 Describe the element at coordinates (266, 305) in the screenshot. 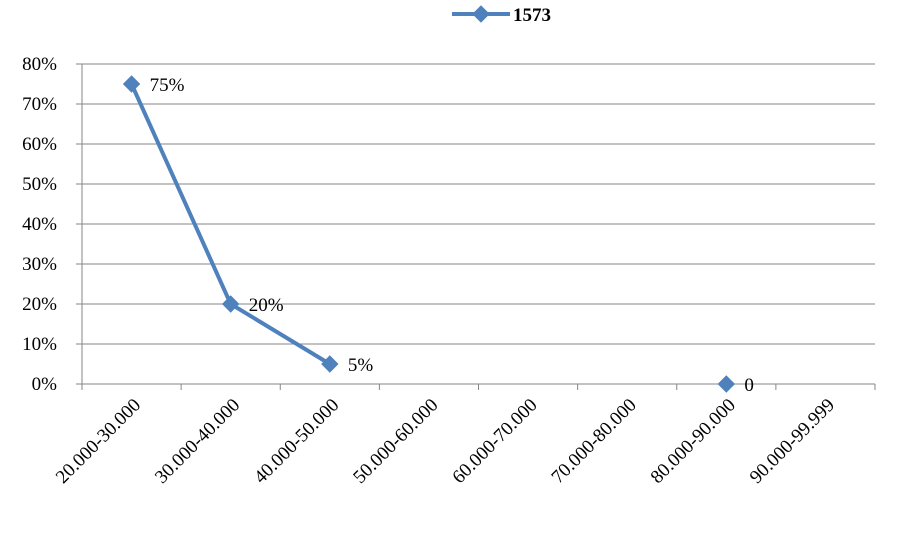

I see `data-label: 20%` at that location.